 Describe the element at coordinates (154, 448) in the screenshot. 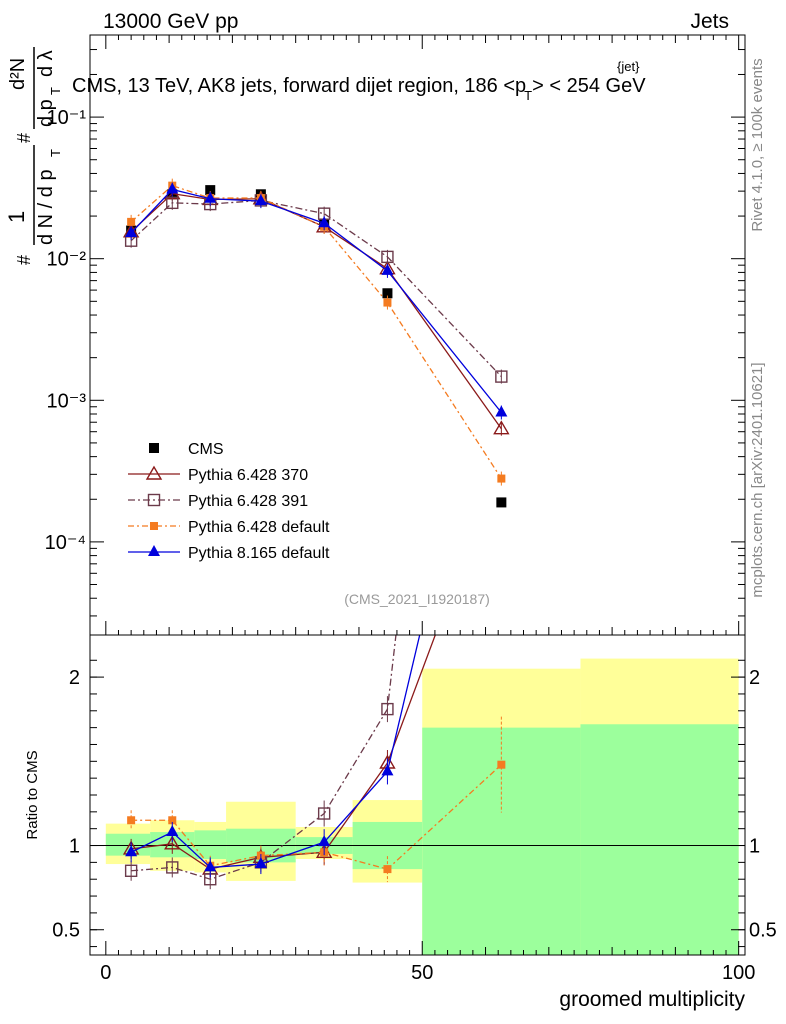

I see `legend-marker-cms` at that location.